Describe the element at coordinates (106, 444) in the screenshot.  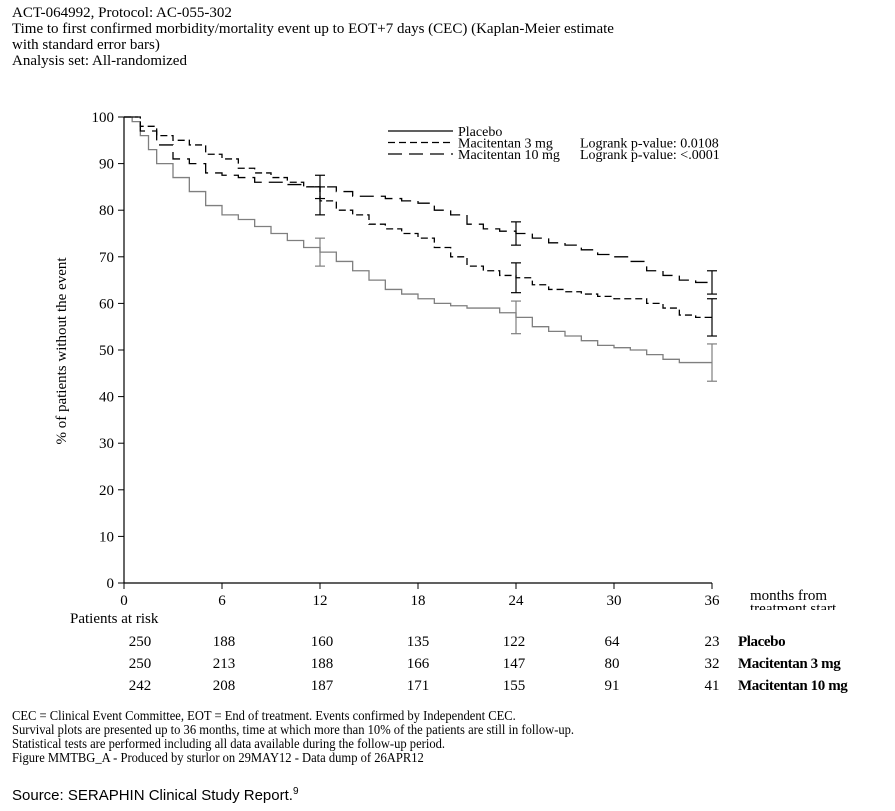
I see `y-tick-label: 30` at that location.